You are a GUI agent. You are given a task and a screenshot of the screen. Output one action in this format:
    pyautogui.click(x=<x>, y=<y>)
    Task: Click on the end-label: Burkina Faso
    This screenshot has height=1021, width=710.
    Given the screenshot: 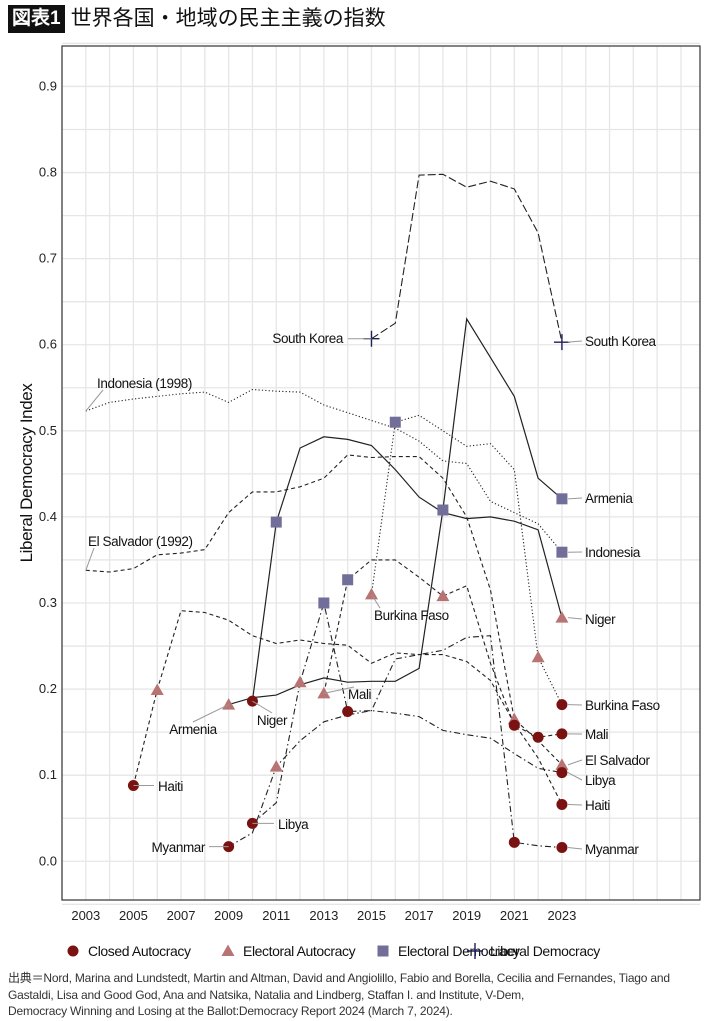 What is the action you would take?
    pyautogui.click(x=622, y=705)
    